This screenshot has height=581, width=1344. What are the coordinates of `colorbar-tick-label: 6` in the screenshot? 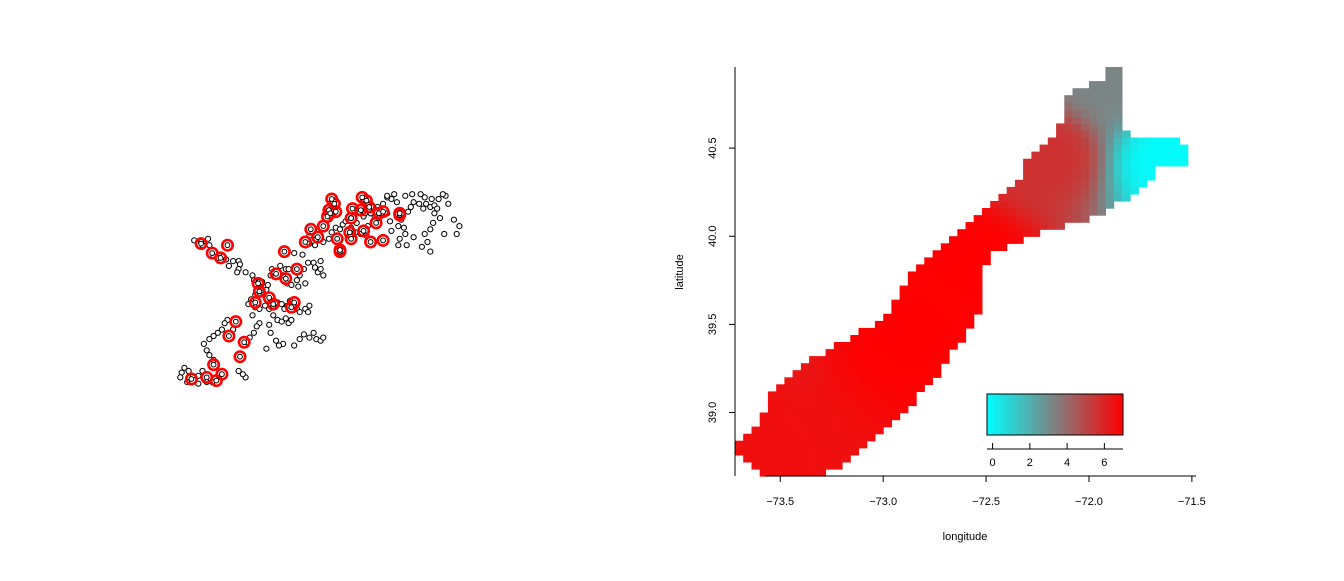 It's located at (1104, 463).